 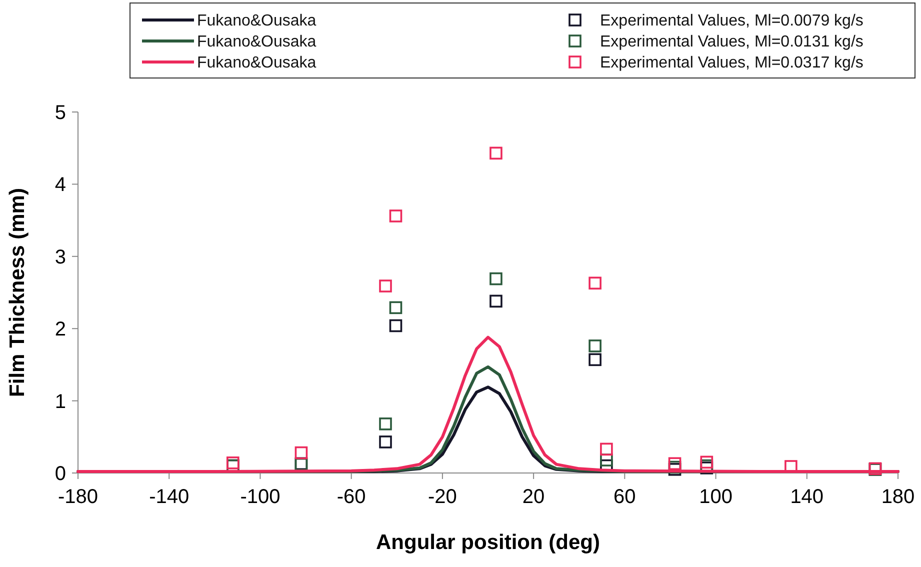 What do you see at coordinates (898, 497) in the screenshot?
I see `x-tick-label: 180` at bounding box center [898, 497].